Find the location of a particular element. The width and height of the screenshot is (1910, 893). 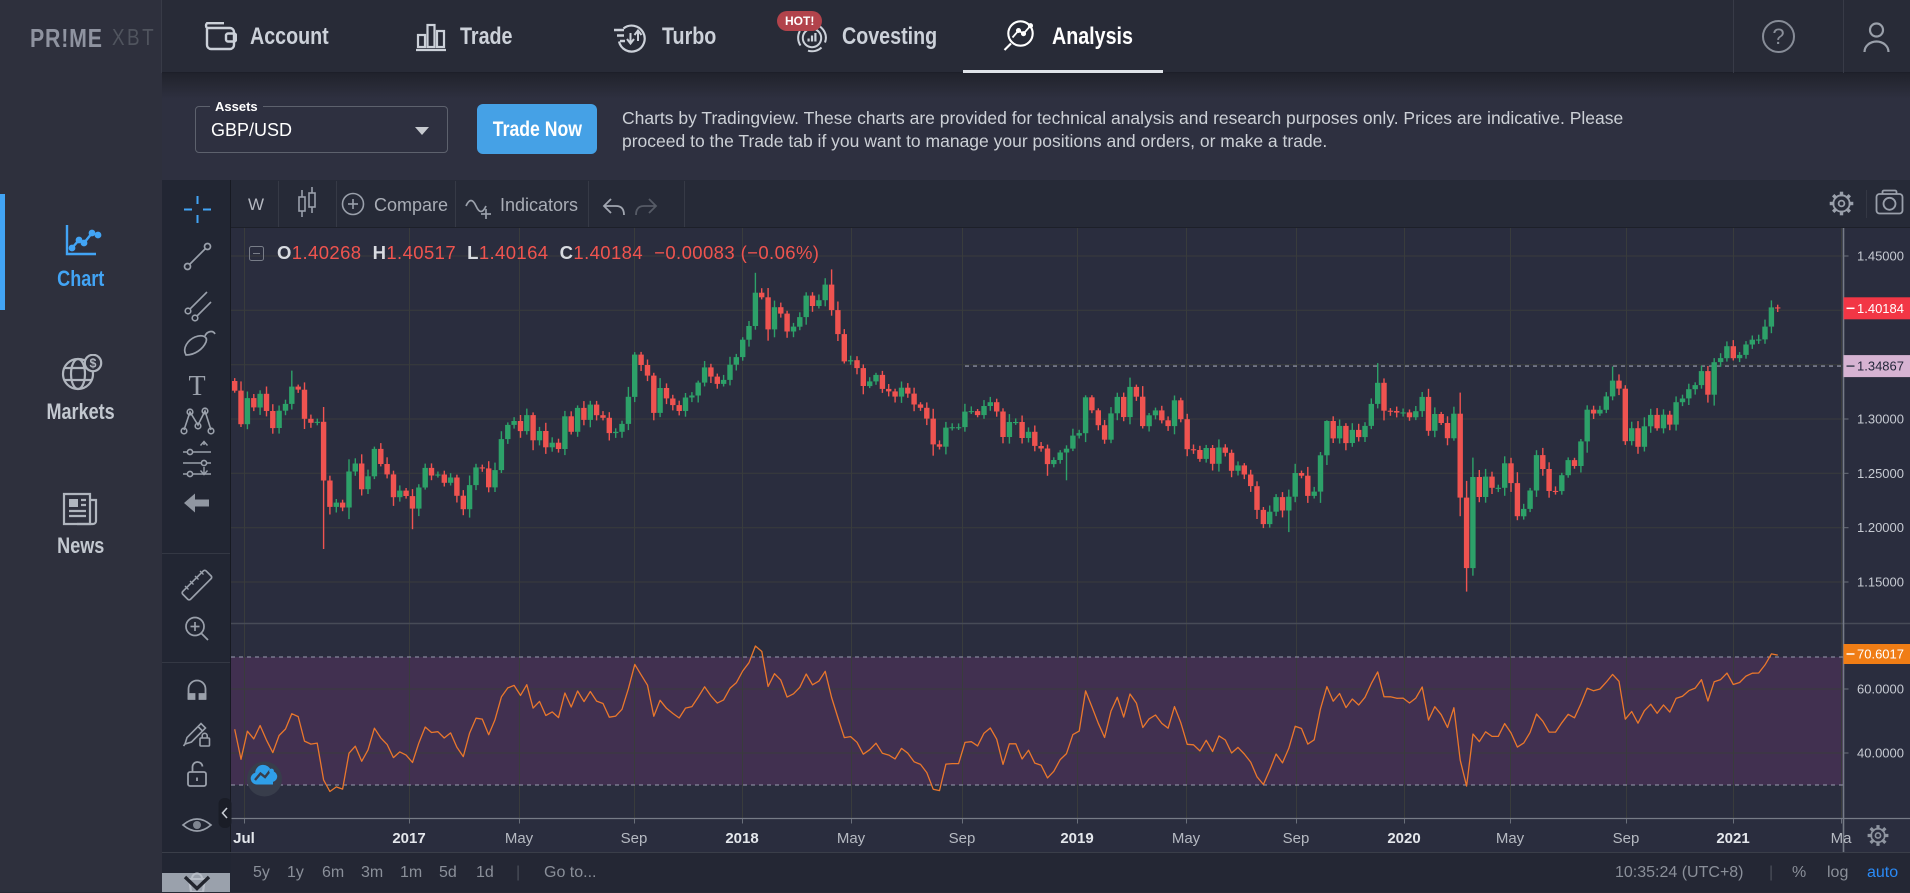

svg-text: 2020 is located at coordinates (1403, 838).